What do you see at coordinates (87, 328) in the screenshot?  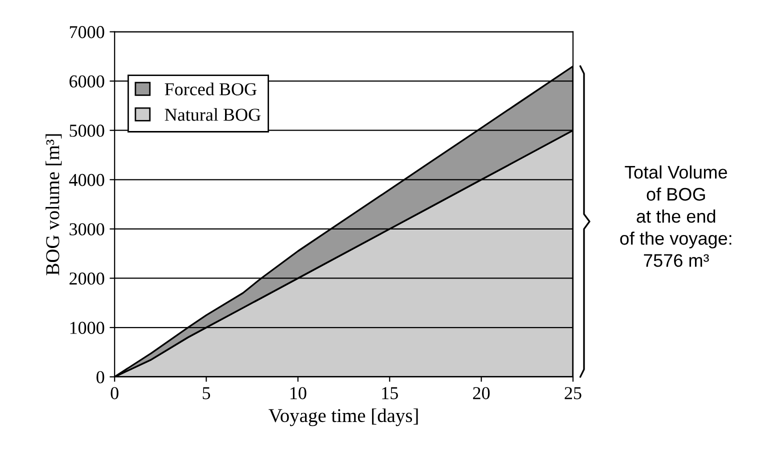 I see `y-tick-label: 1000` at bounding box center [87, 328].